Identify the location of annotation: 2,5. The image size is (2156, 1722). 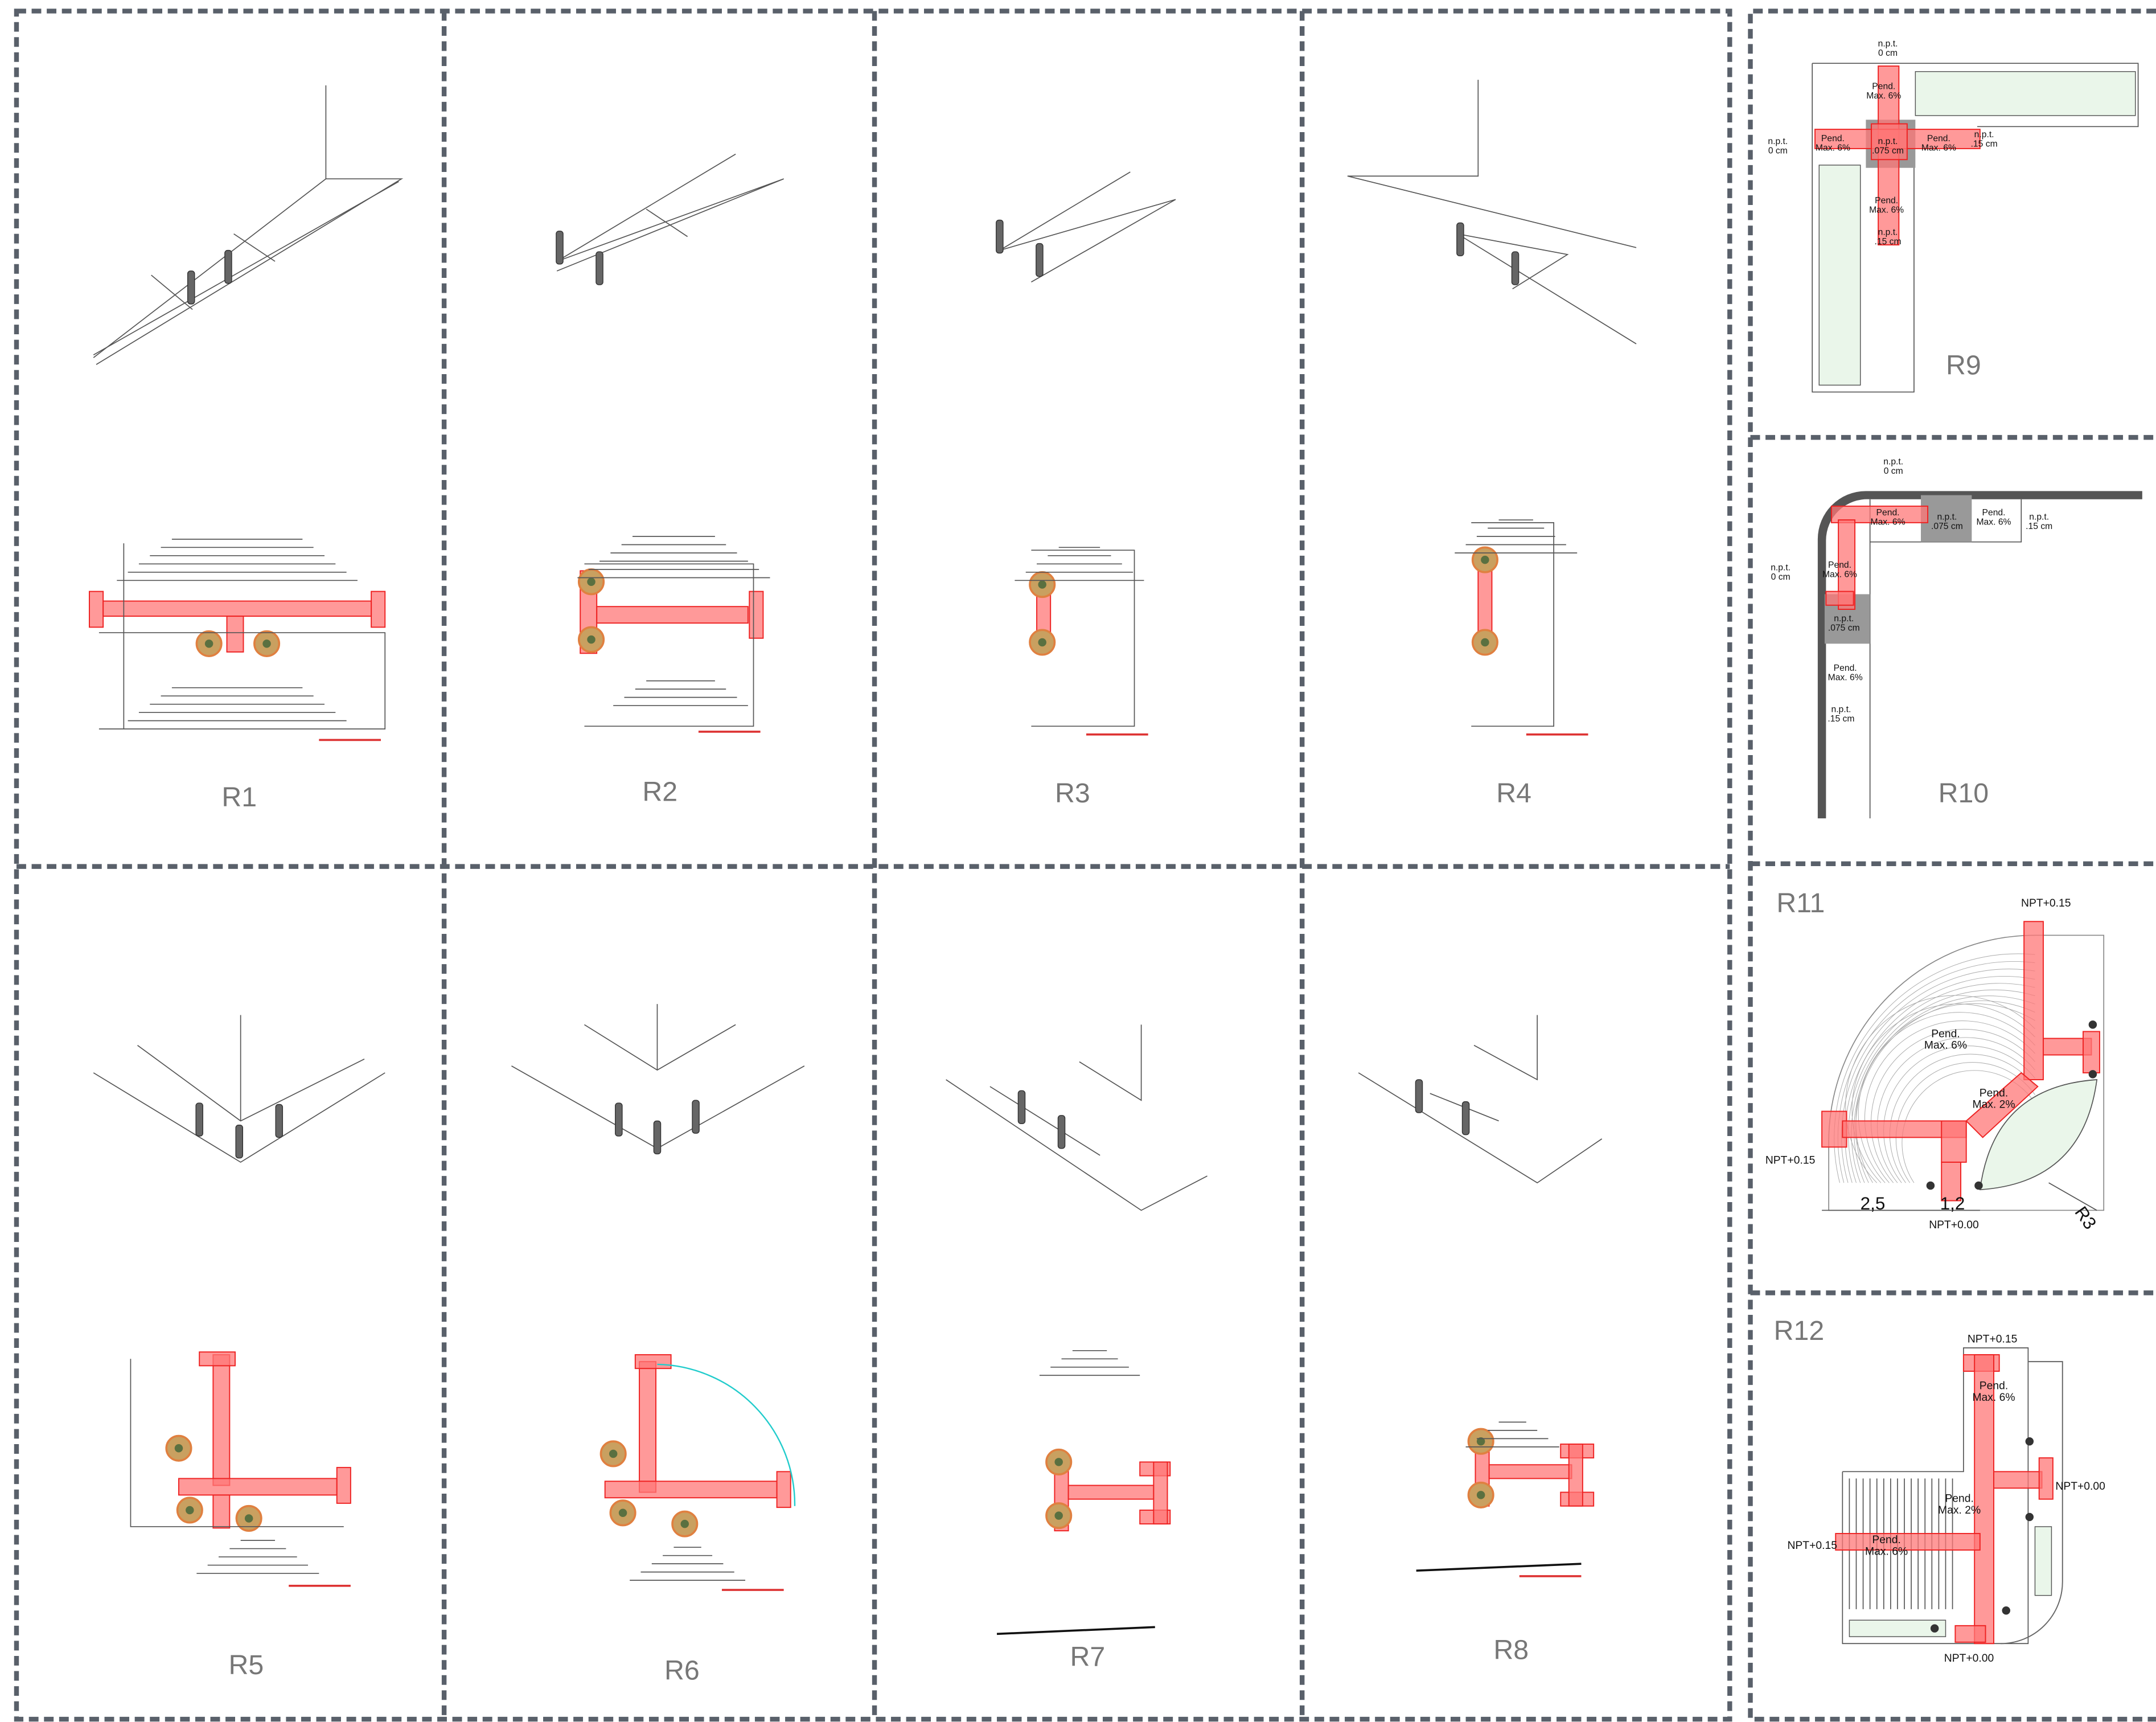
(1873, 1203).